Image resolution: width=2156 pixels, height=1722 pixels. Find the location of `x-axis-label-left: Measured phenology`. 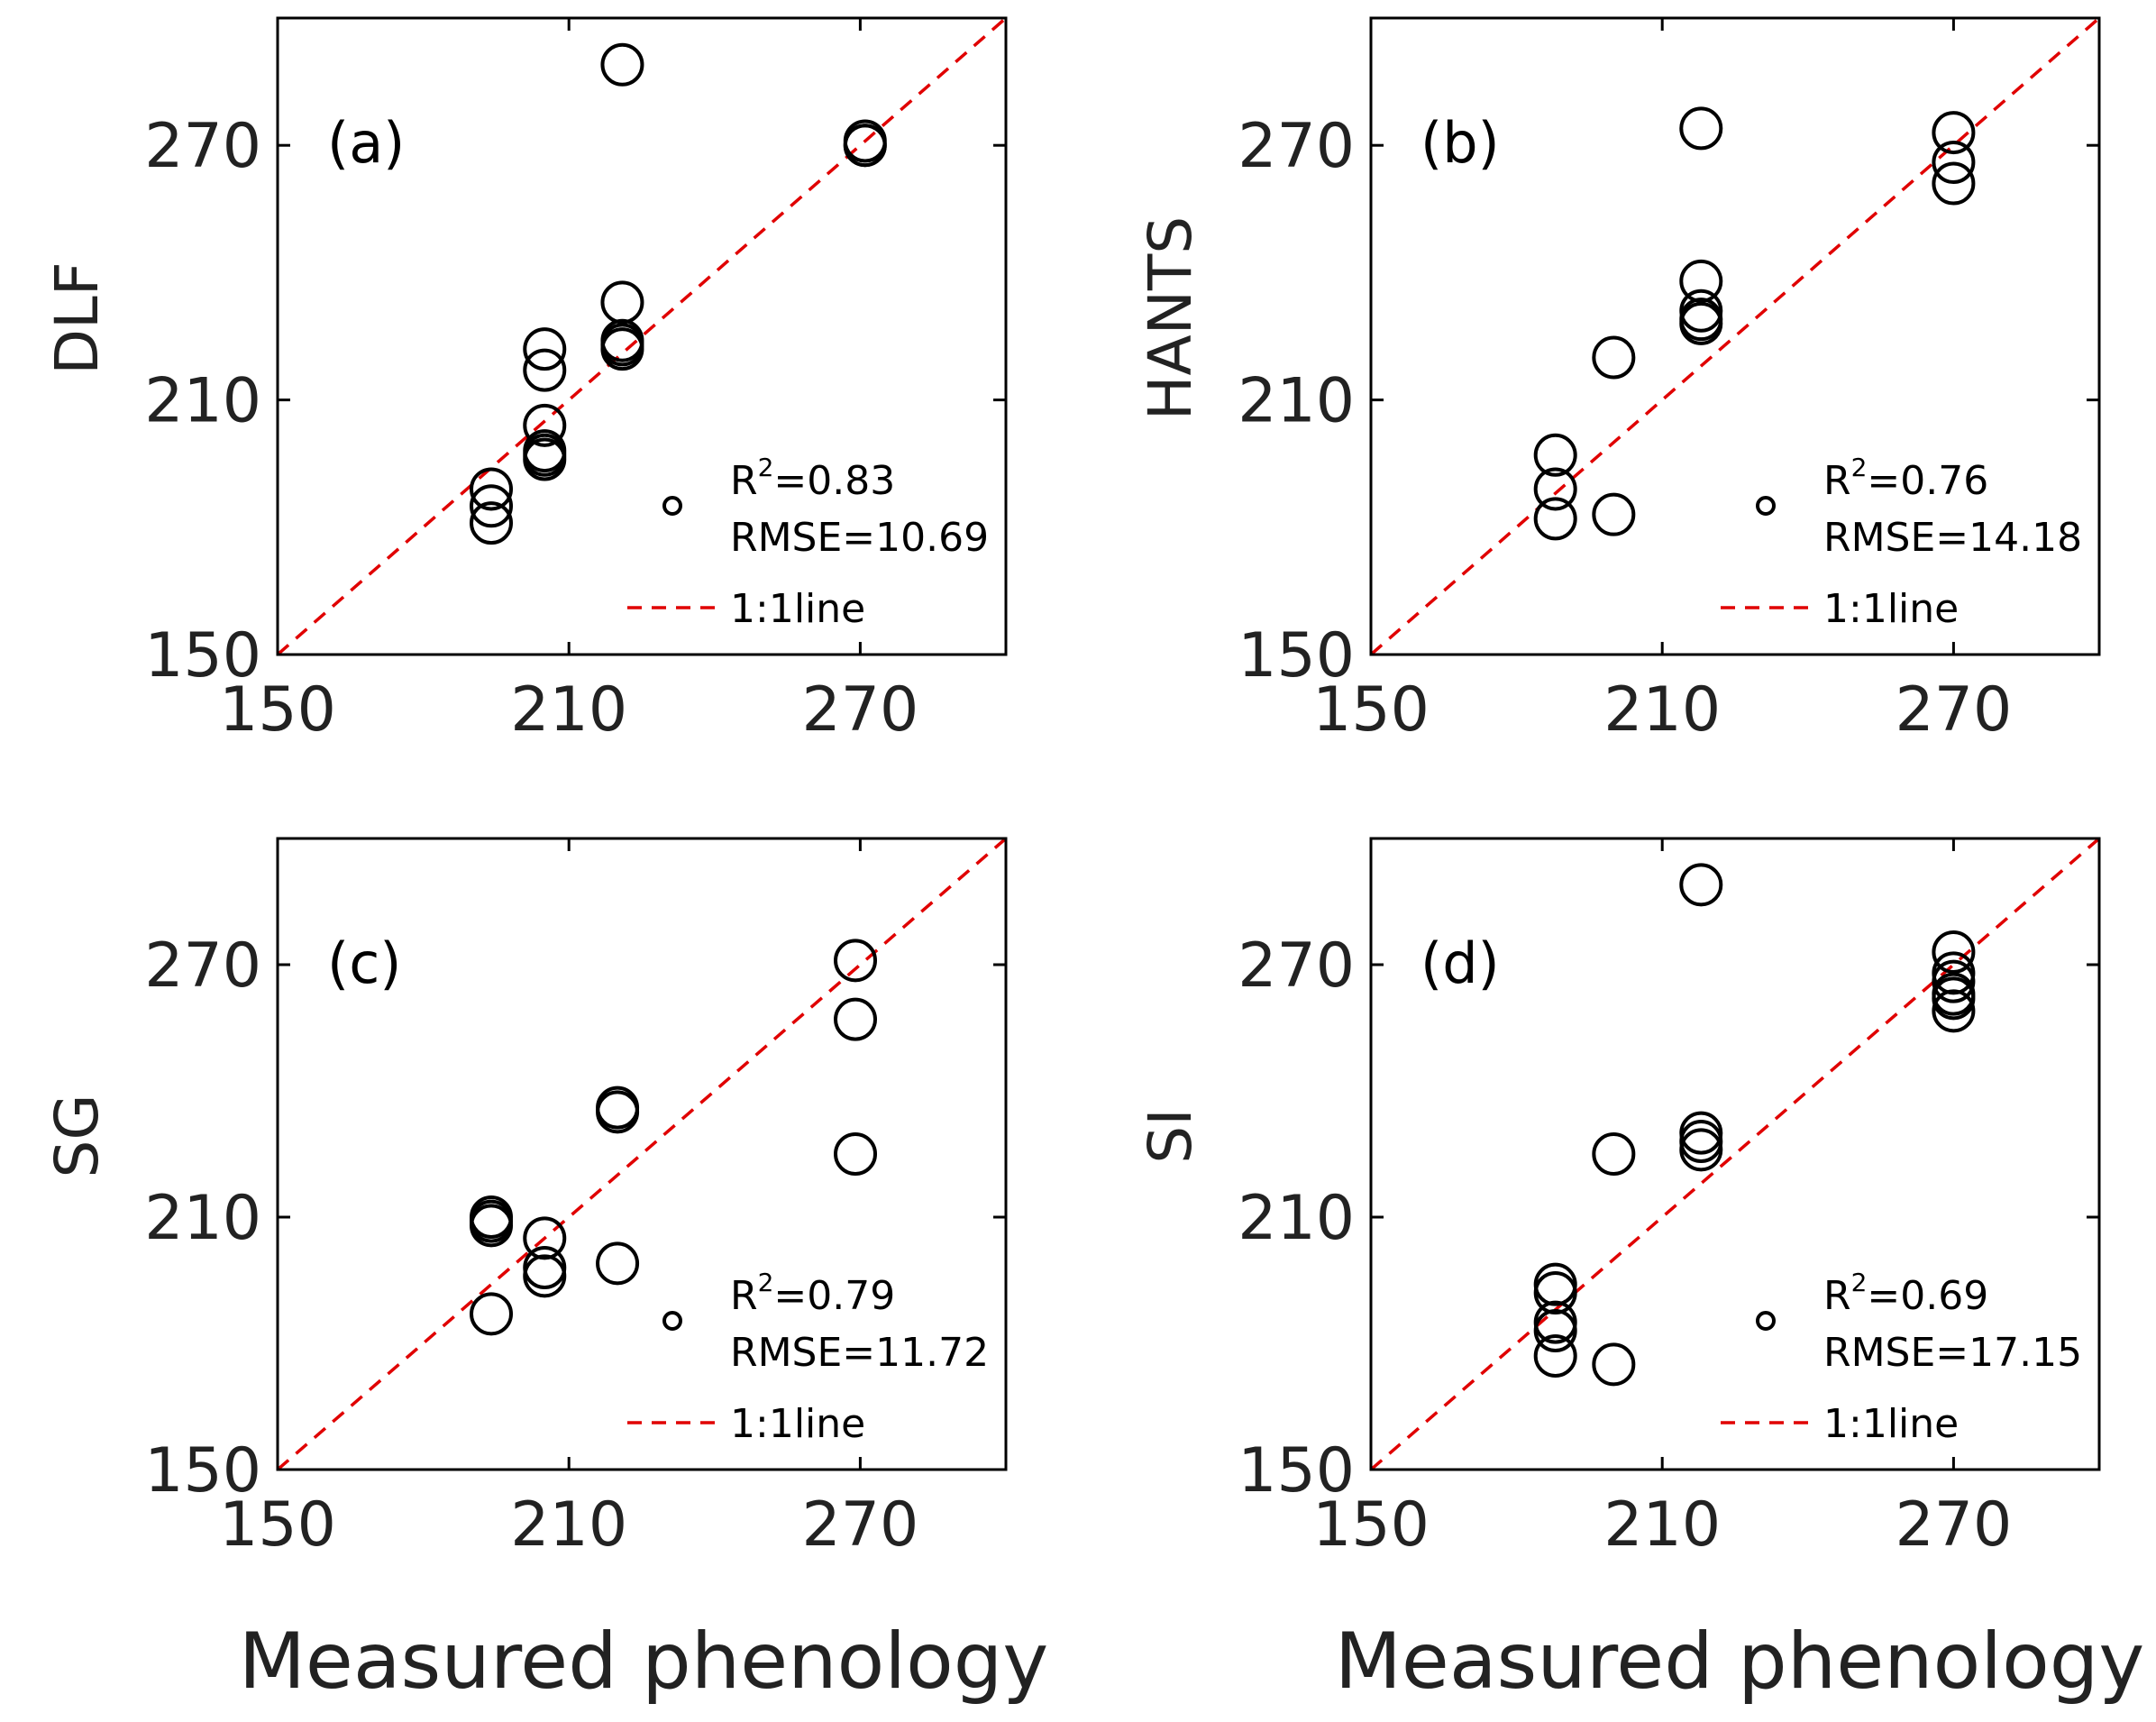

x-axis-label-left: Measured phenology is located at coordinates (644, 1662).